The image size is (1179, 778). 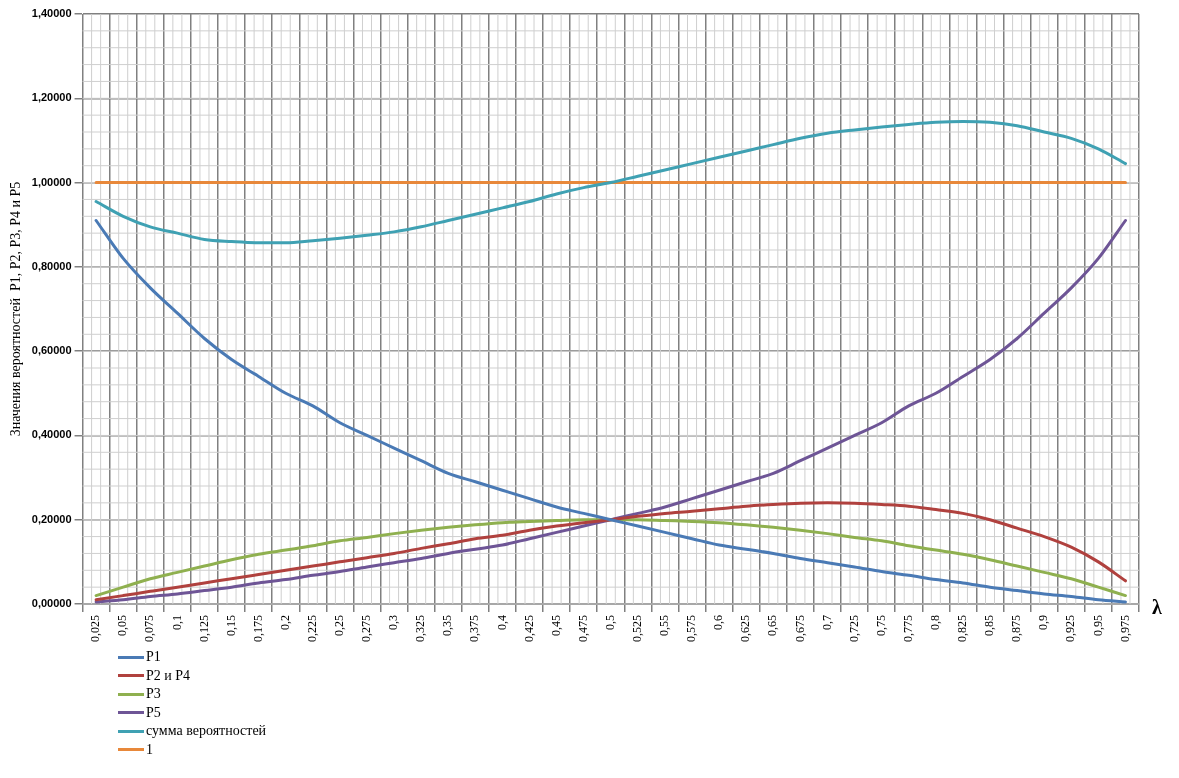 What do you see at coordinates (853, 628) in the screenshot?
I see `x-tick-label: 0,725` at bounding box center [853, 628].